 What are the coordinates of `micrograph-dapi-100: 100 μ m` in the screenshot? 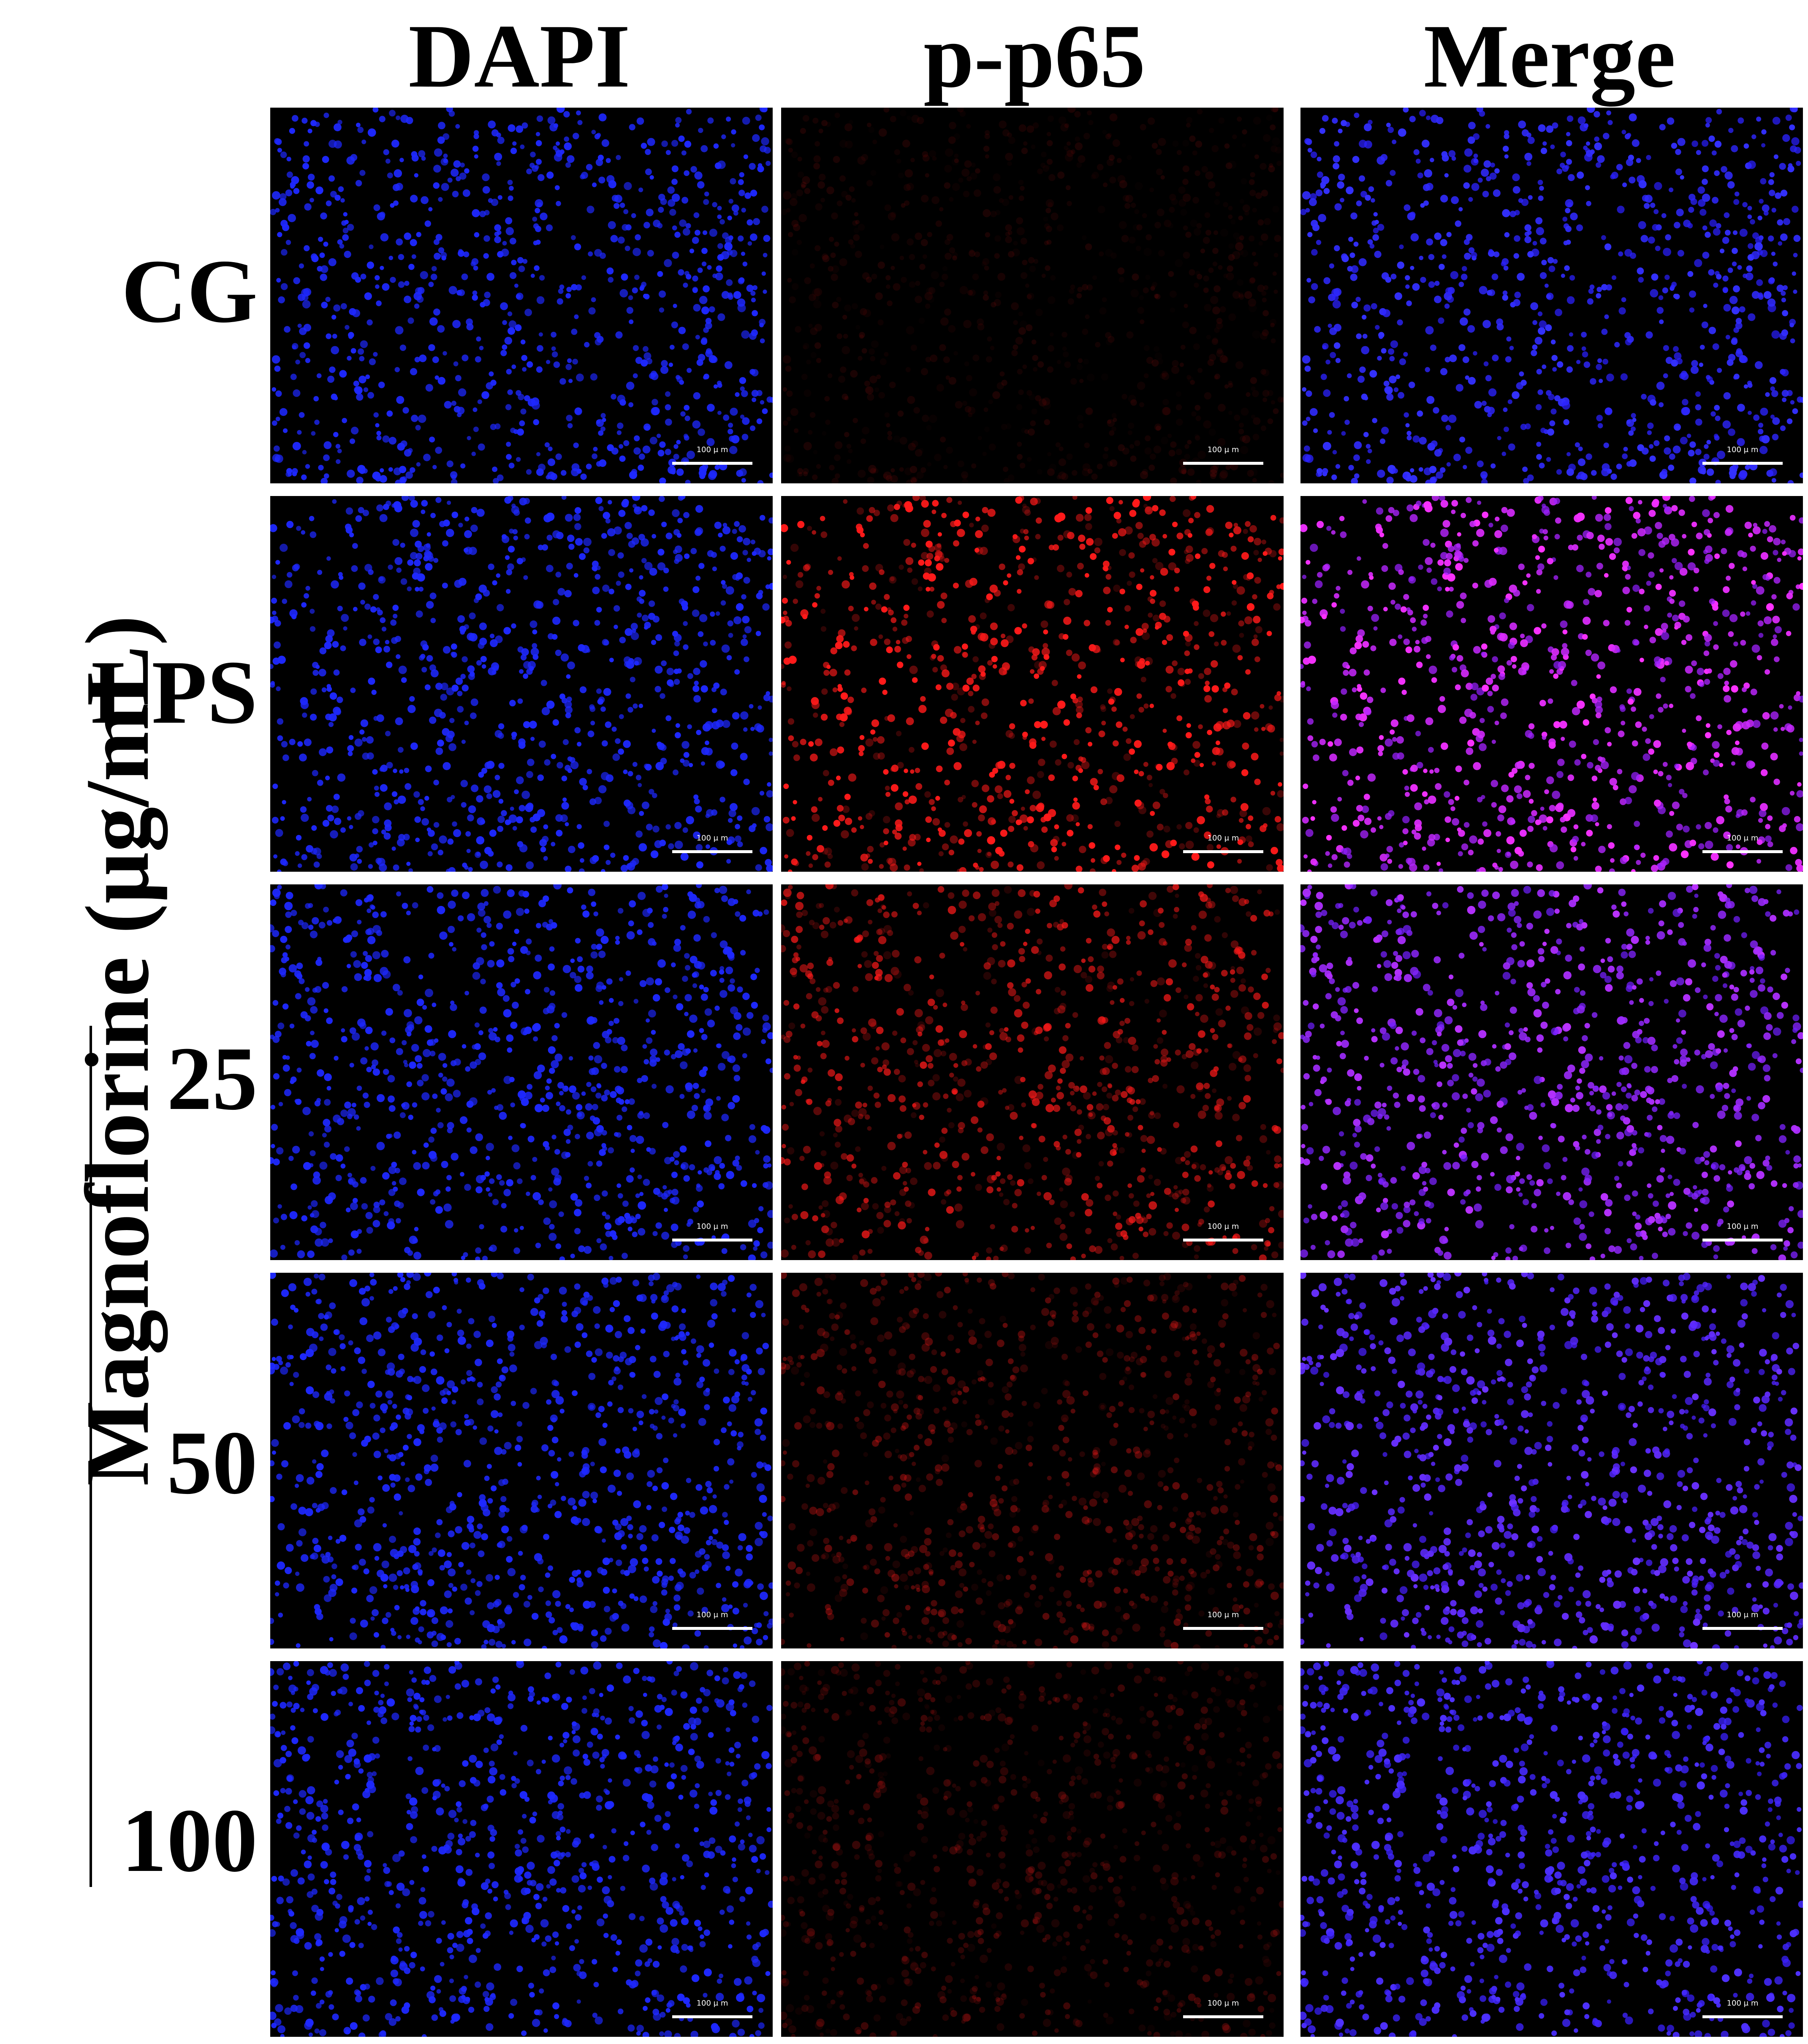 It's located at (521, 1849).